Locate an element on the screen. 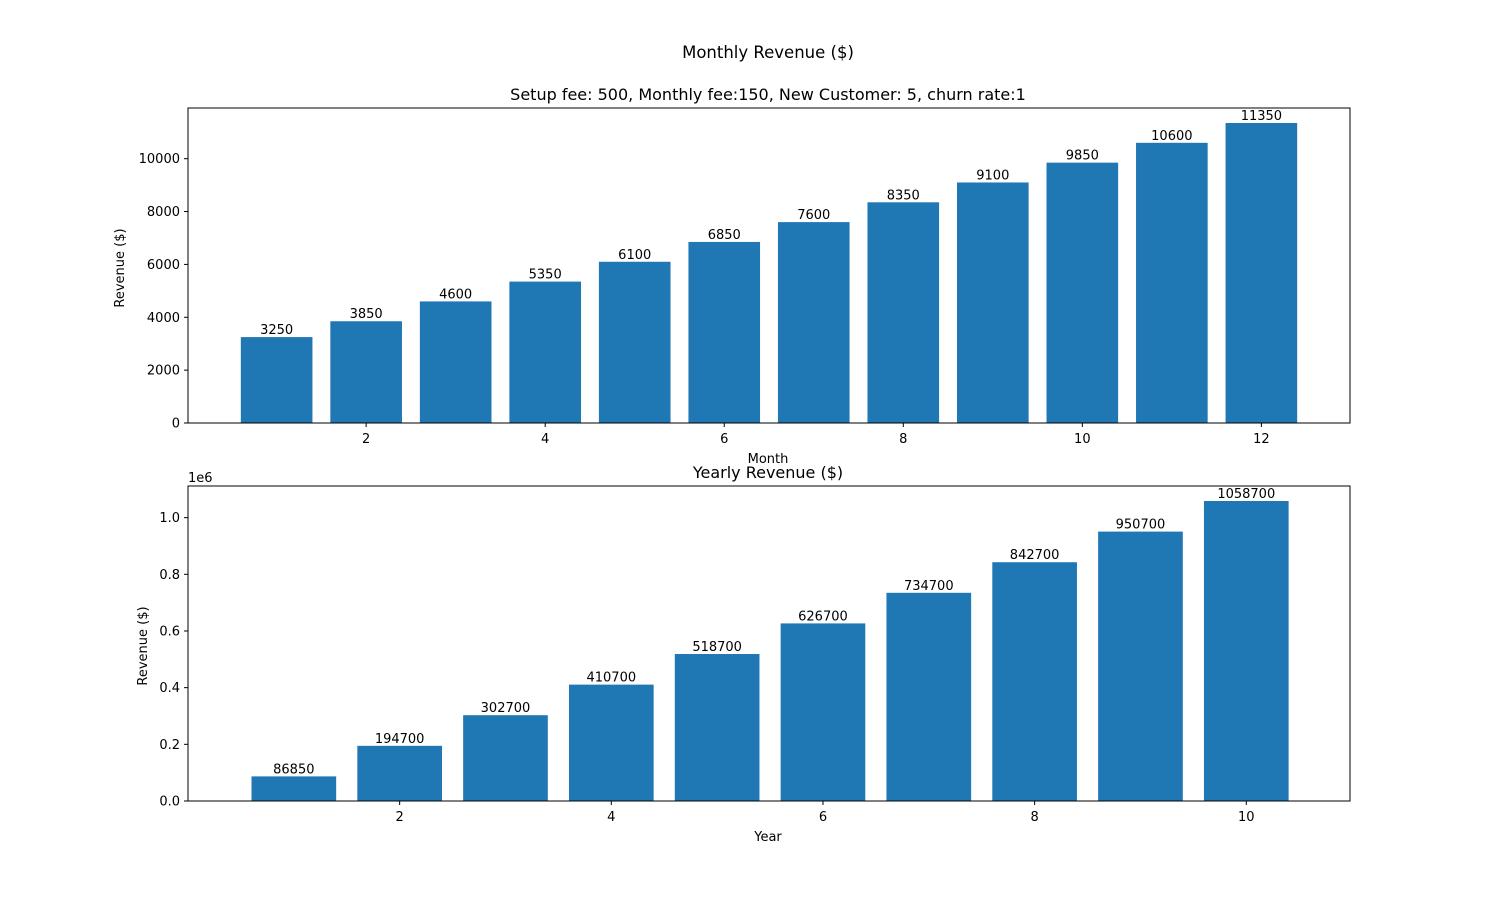 This screenshot has width=1500, height=904. data-label: 1058700 is located at coordinates (1246, 494).